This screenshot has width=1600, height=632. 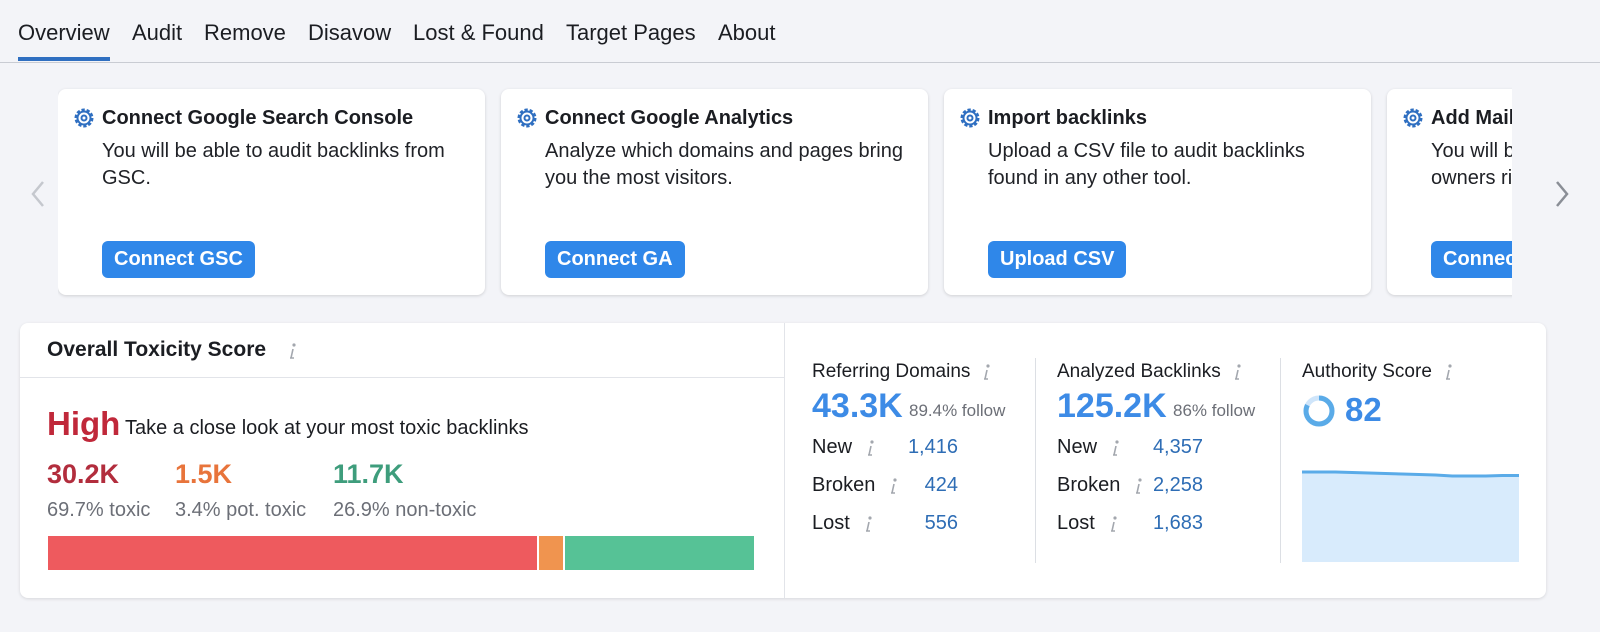 What do you see at coordinates (350, 32) in the screenshot?
I see `tab: Disavow` at bounding box center [350, 32].